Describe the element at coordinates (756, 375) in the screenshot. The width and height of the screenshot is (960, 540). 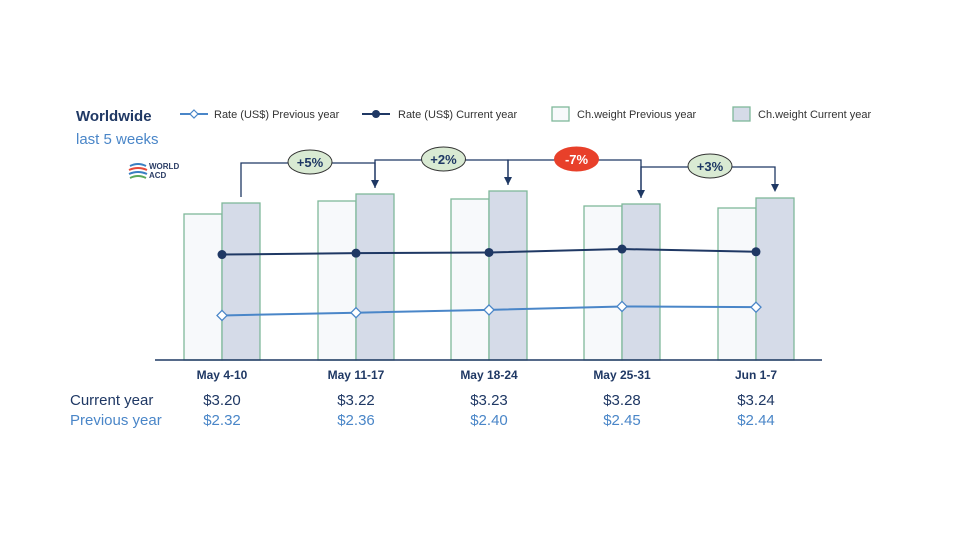
I see `x-tick-label: Jun 1-7` at that location.